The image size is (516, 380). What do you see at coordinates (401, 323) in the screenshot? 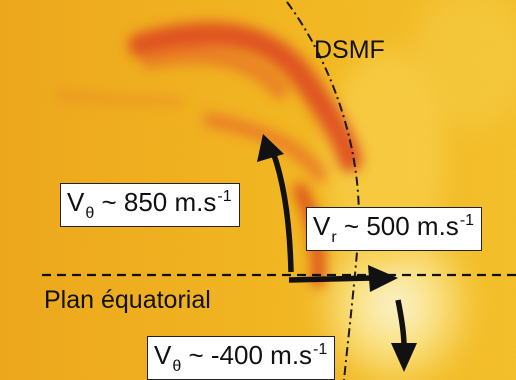
I see `arrow-vtheta-down` at bounding box center [401, 323].